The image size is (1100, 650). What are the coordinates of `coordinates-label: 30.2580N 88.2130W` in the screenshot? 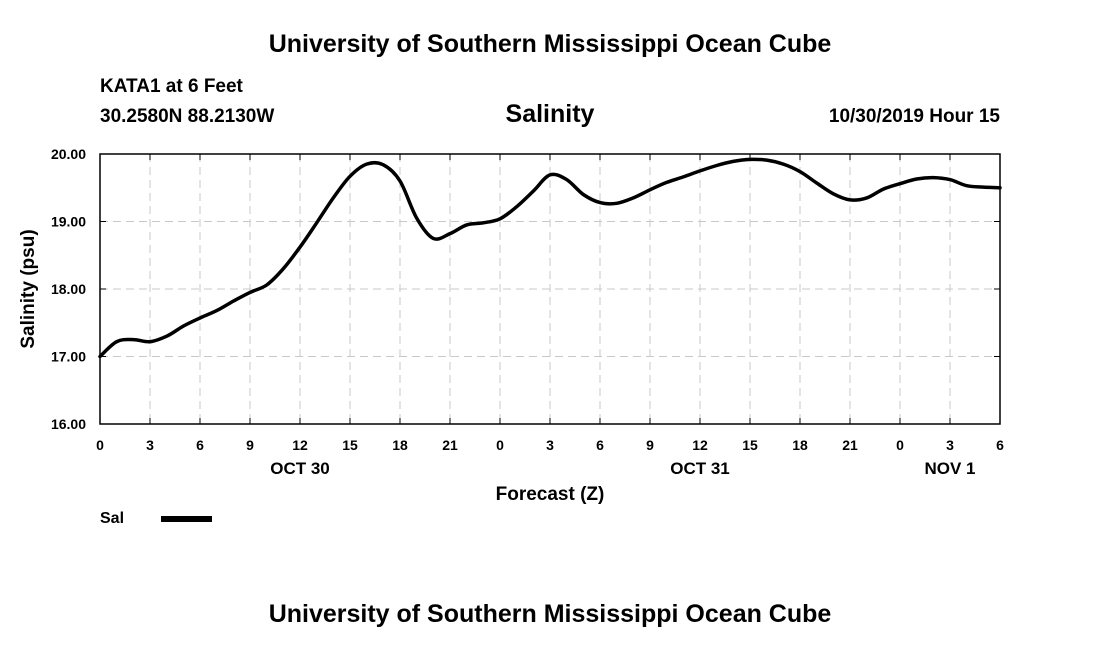 It's located at (187, 116).